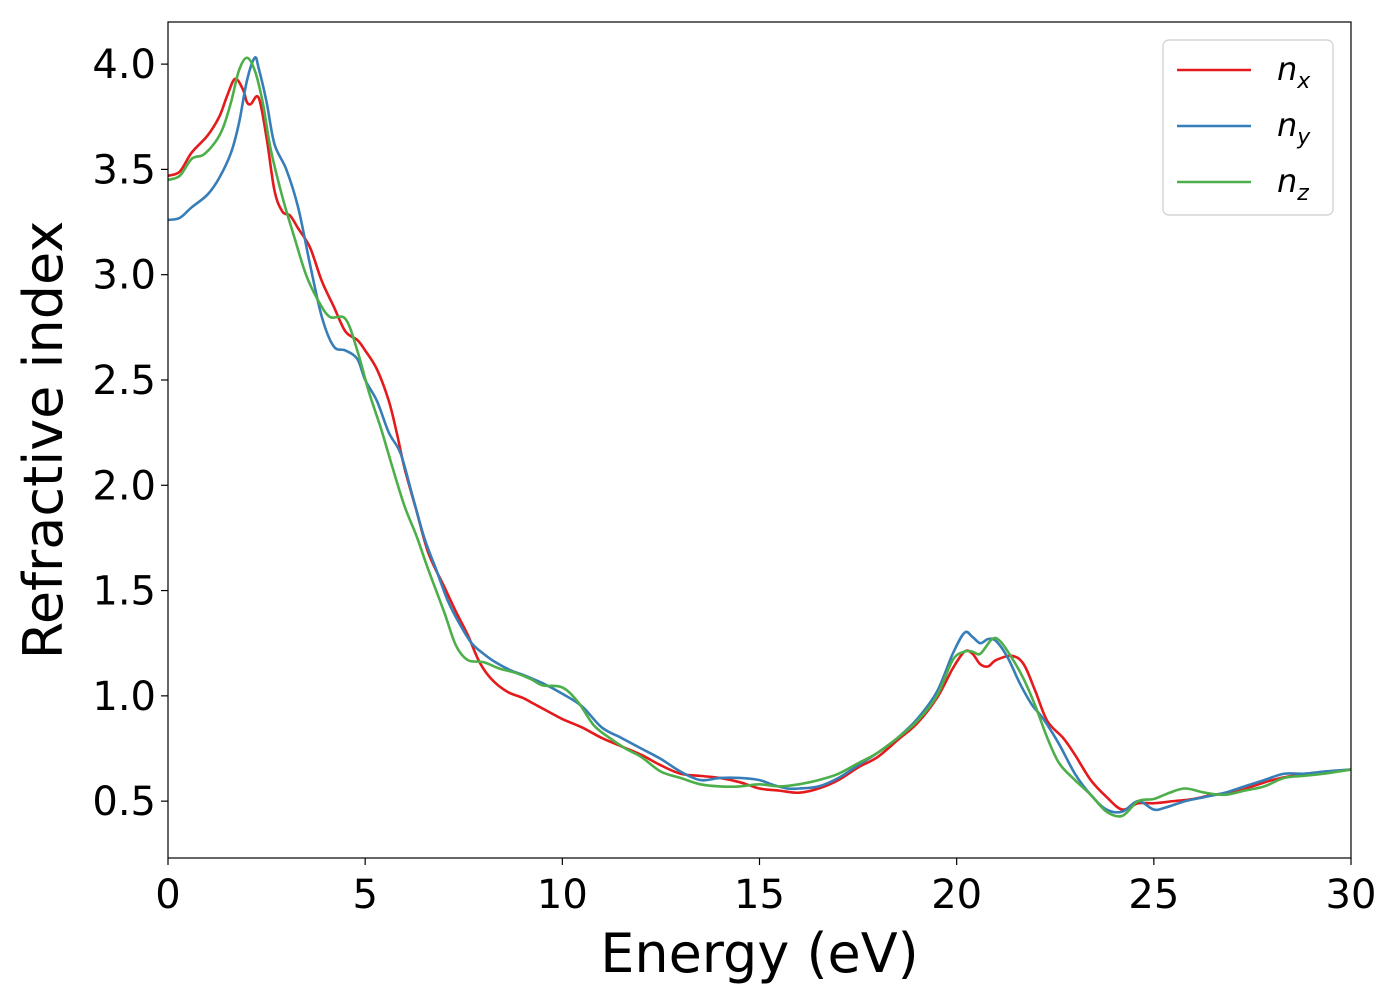 The height and width of the screenshot is (1000, 1400). I want to click on y-axis-label: Refractive index, so click(43, 440).